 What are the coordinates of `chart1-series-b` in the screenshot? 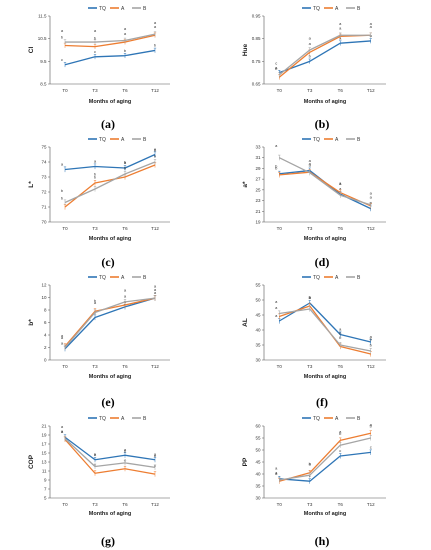 It's located at (110, 38).